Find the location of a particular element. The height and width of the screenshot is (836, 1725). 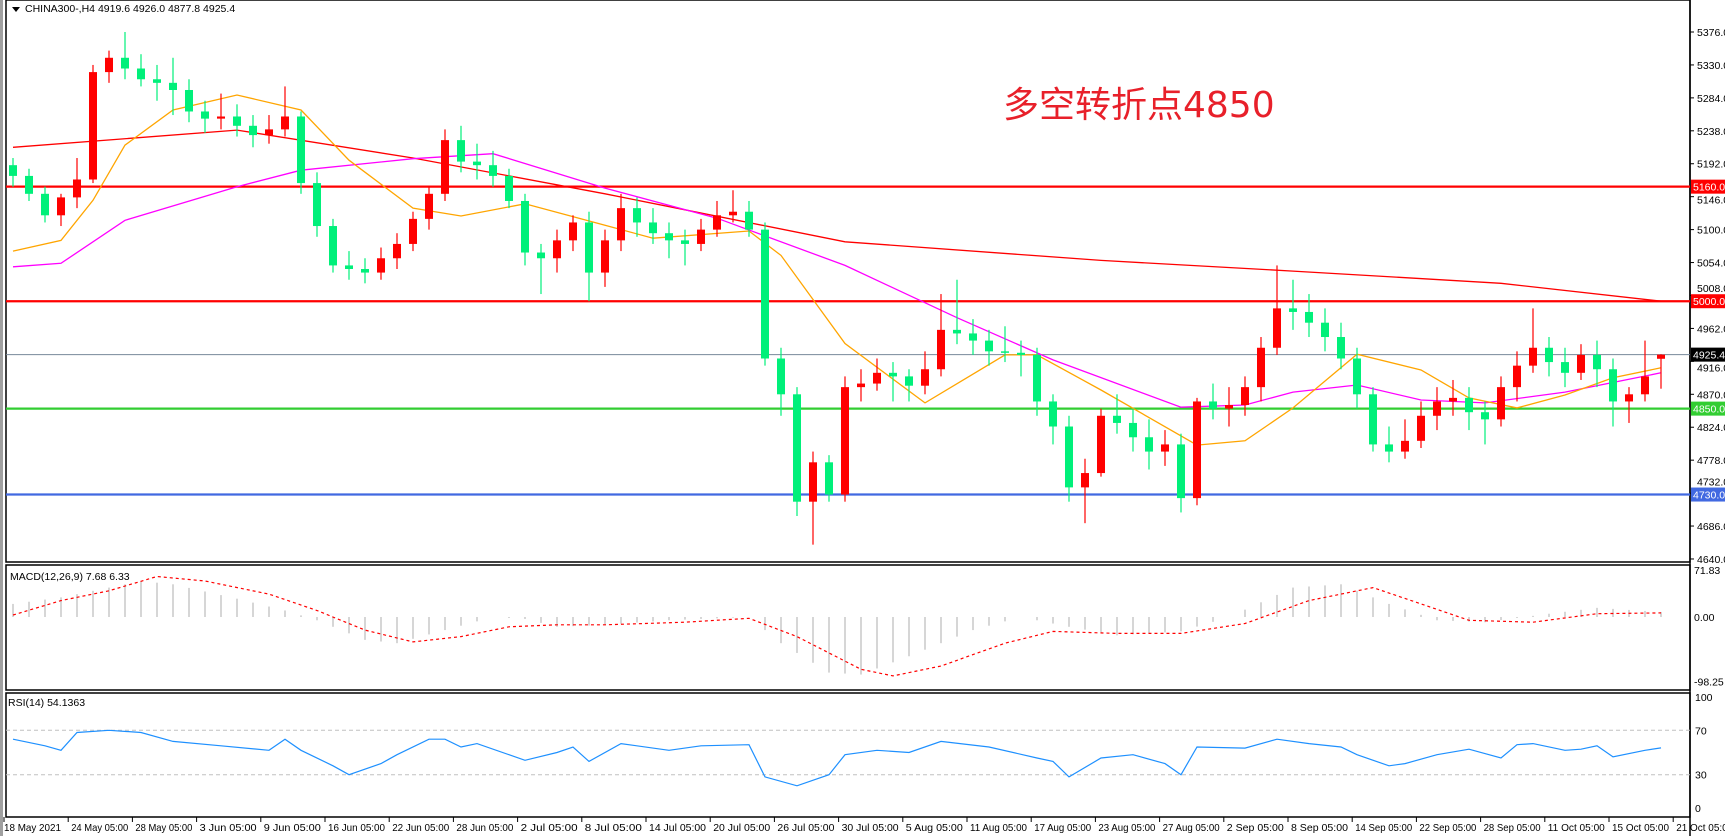

time-tick-label: 3 Jun 05:00 is located at coordinates (228, 828).